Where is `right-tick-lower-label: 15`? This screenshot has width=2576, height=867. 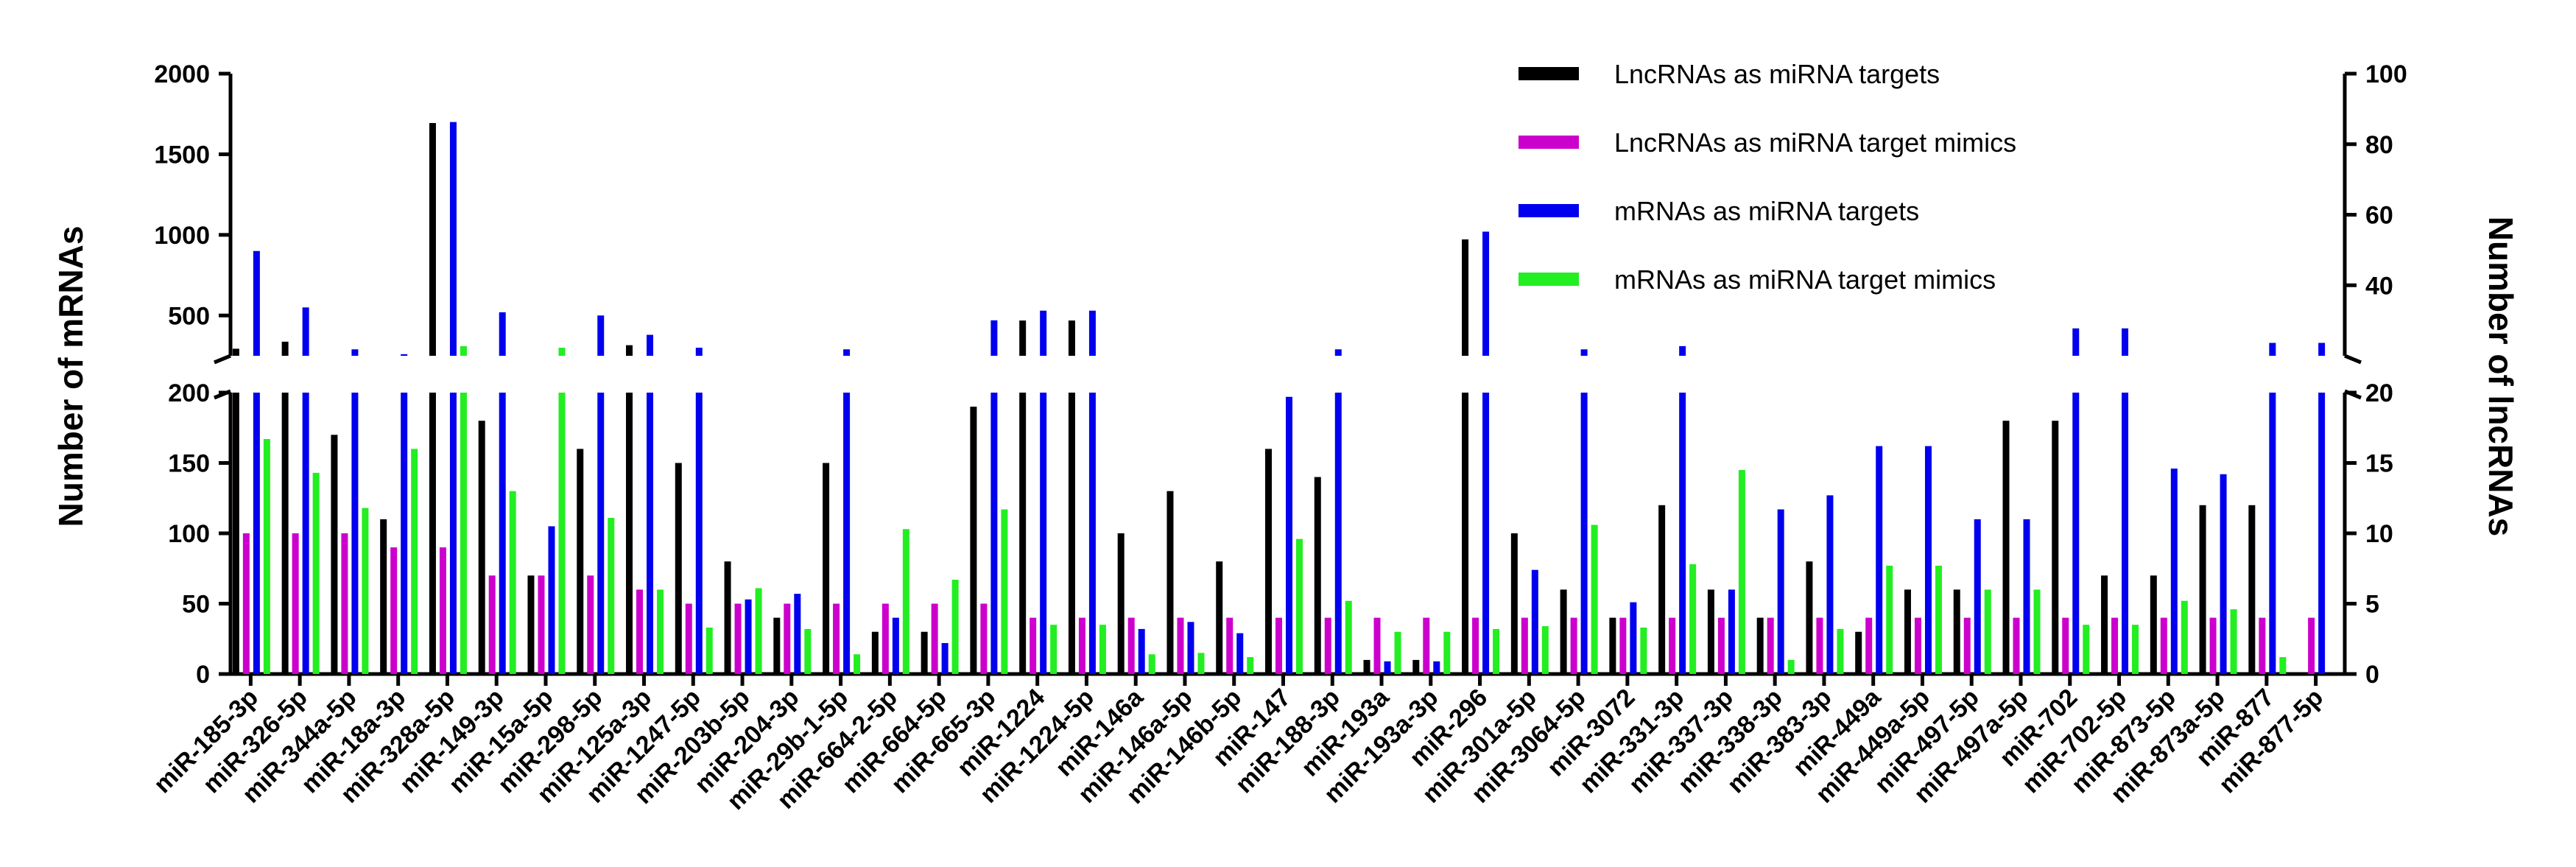
right-tick-lower-label: 15 is located at coordinates (2379, 464).